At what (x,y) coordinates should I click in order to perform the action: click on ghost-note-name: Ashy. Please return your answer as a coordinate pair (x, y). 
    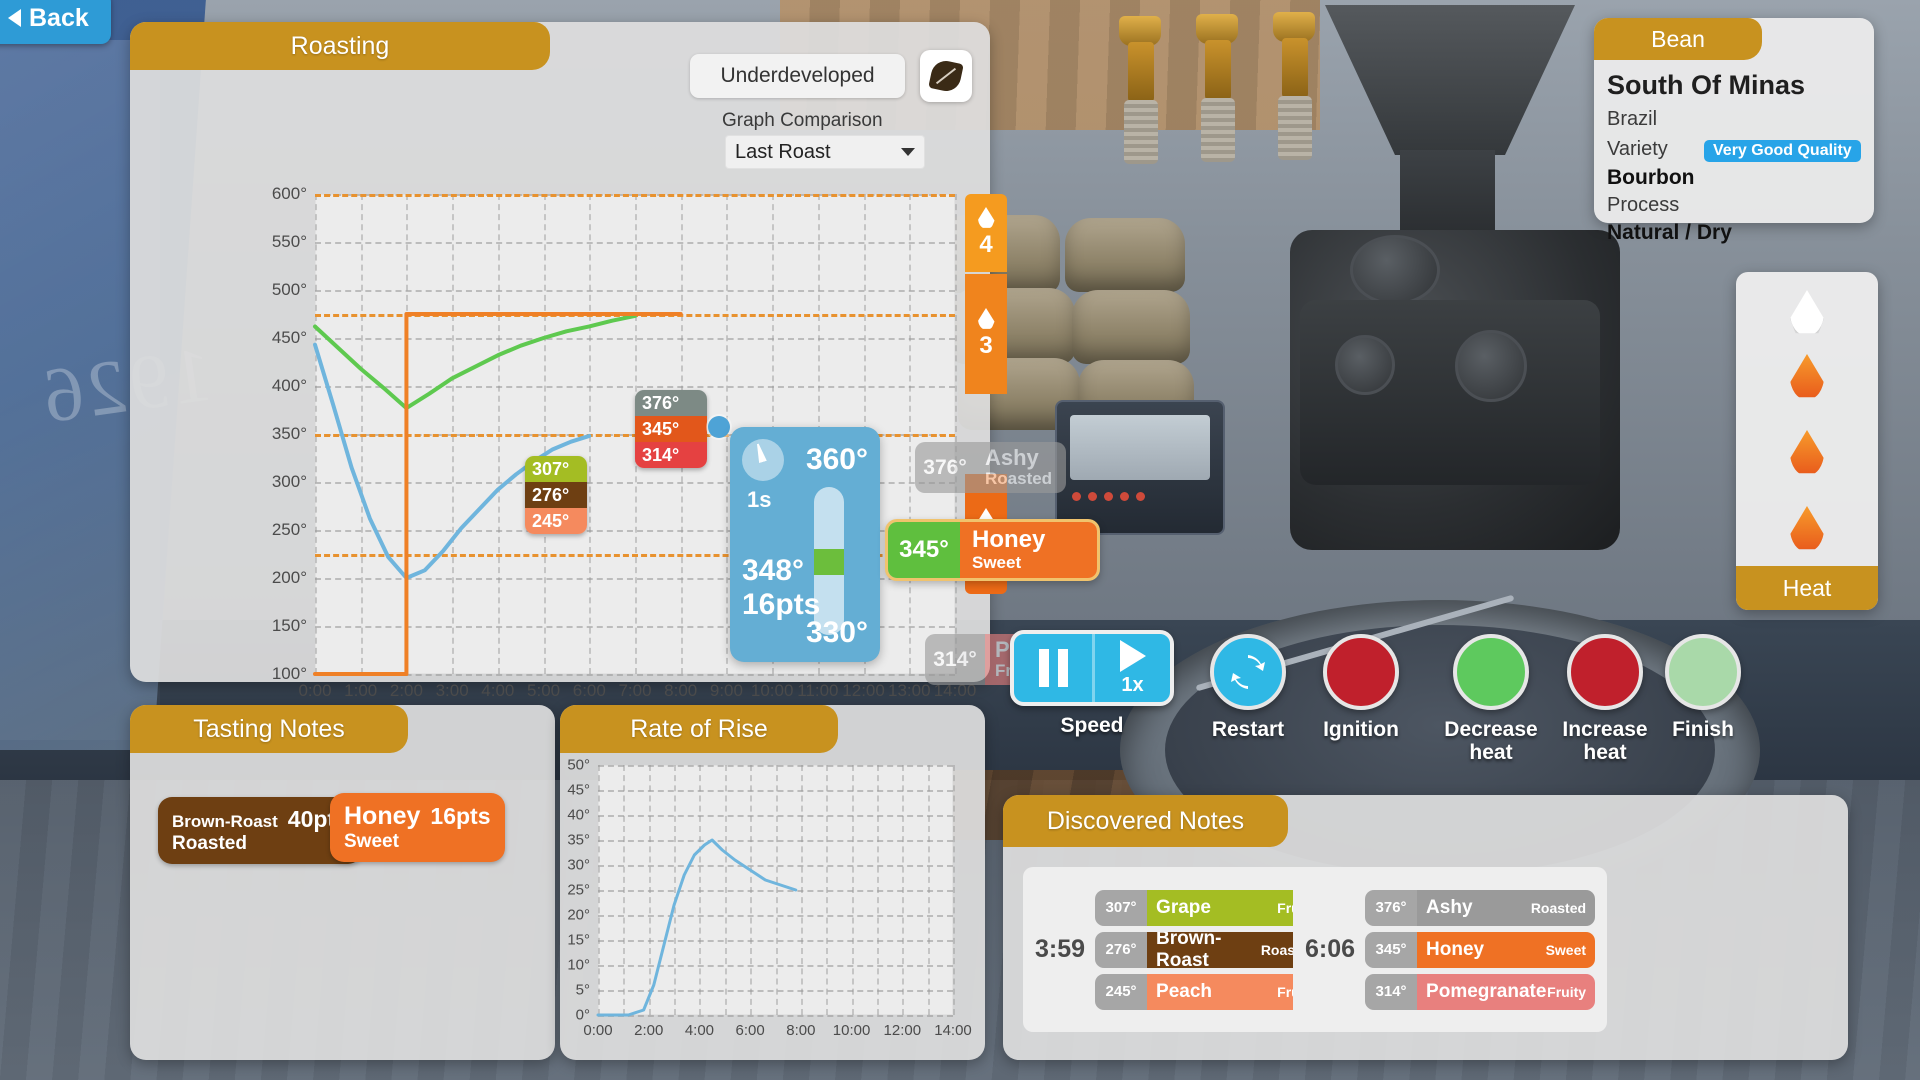
    Looking at the image, I should click on (1012, 457).